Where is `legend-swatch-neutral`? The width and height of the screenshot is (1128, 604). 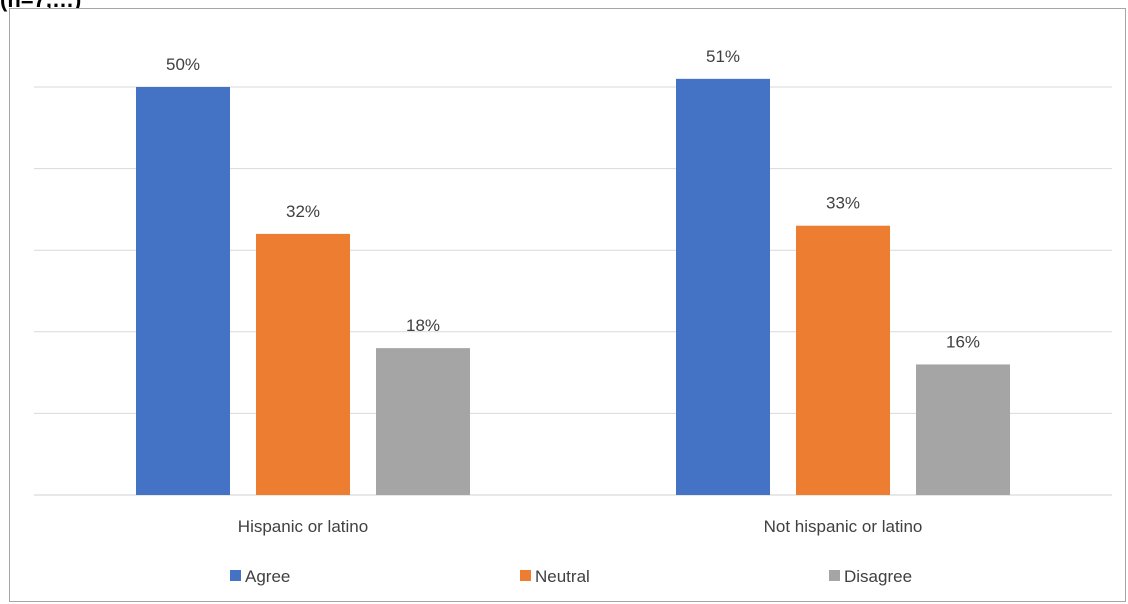 legend-swatch-neutral is located at coordinates (525, 575).